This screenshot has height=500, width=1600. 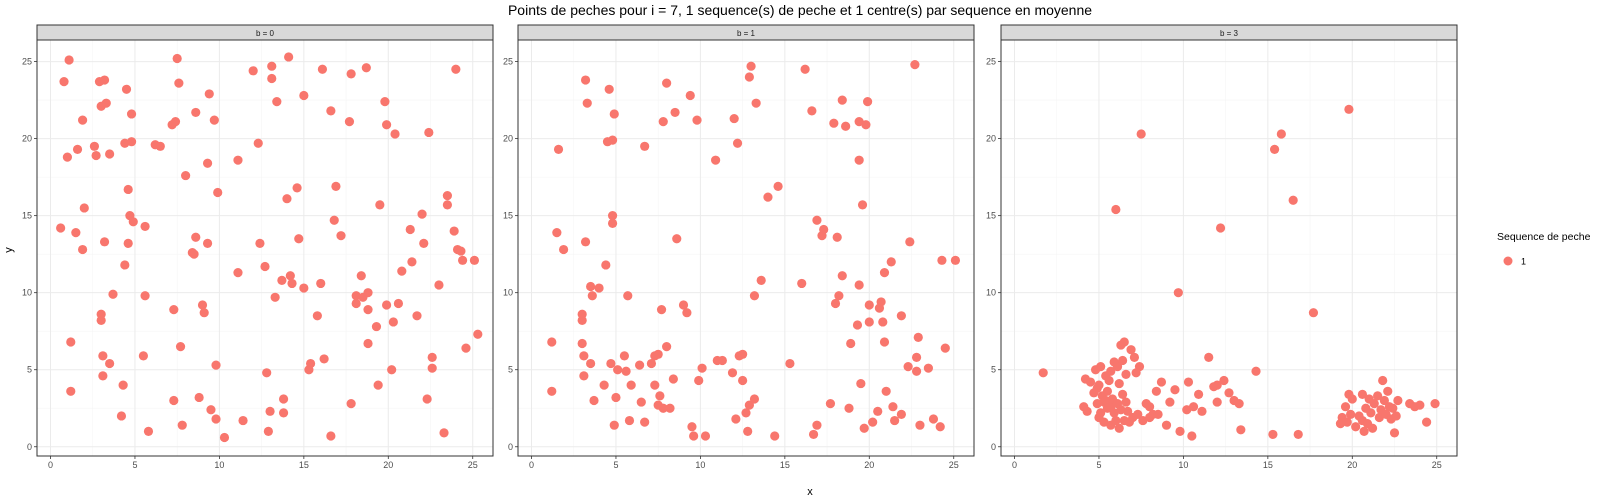 What do you see at coordinates (954, 465) in the screenshot?
I see `x-tick-label: 25` at bounding box center [954, 465].